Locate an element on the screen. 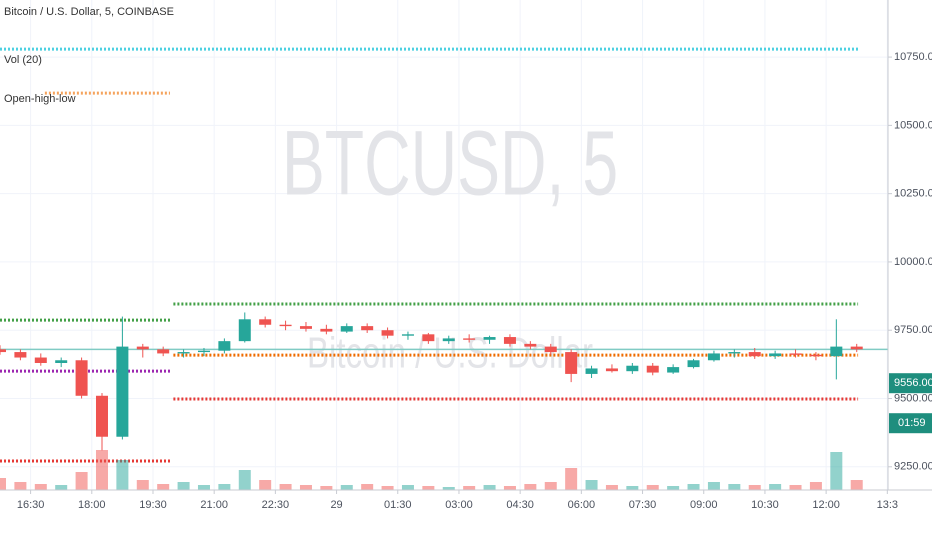  x-tick-label: 21:00 is located at coordinates (214, 505).